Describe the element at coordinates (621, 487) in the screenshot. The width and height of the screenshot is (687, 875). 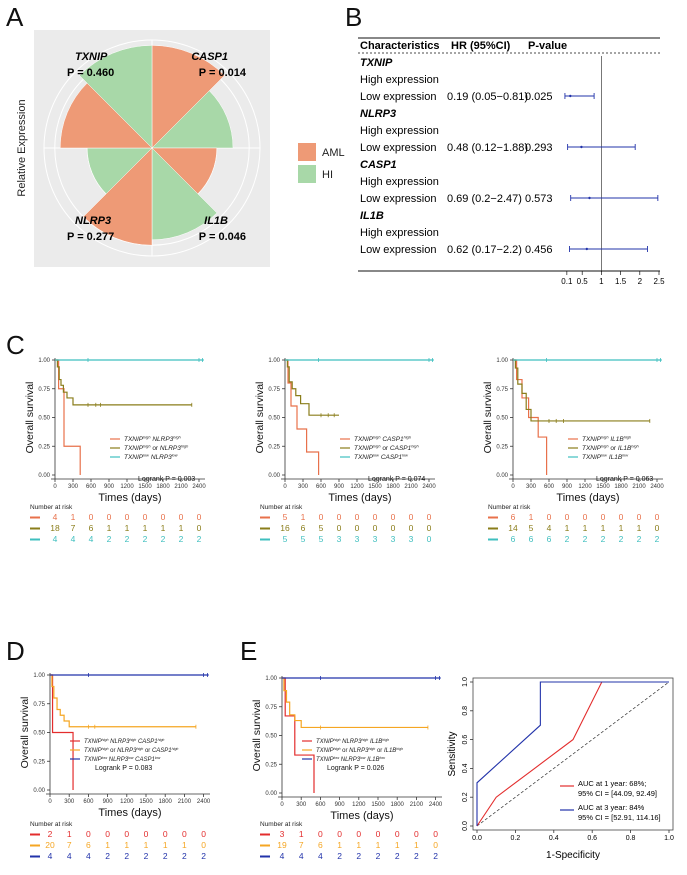
I see `km-xtick-label: 1800` at that location.